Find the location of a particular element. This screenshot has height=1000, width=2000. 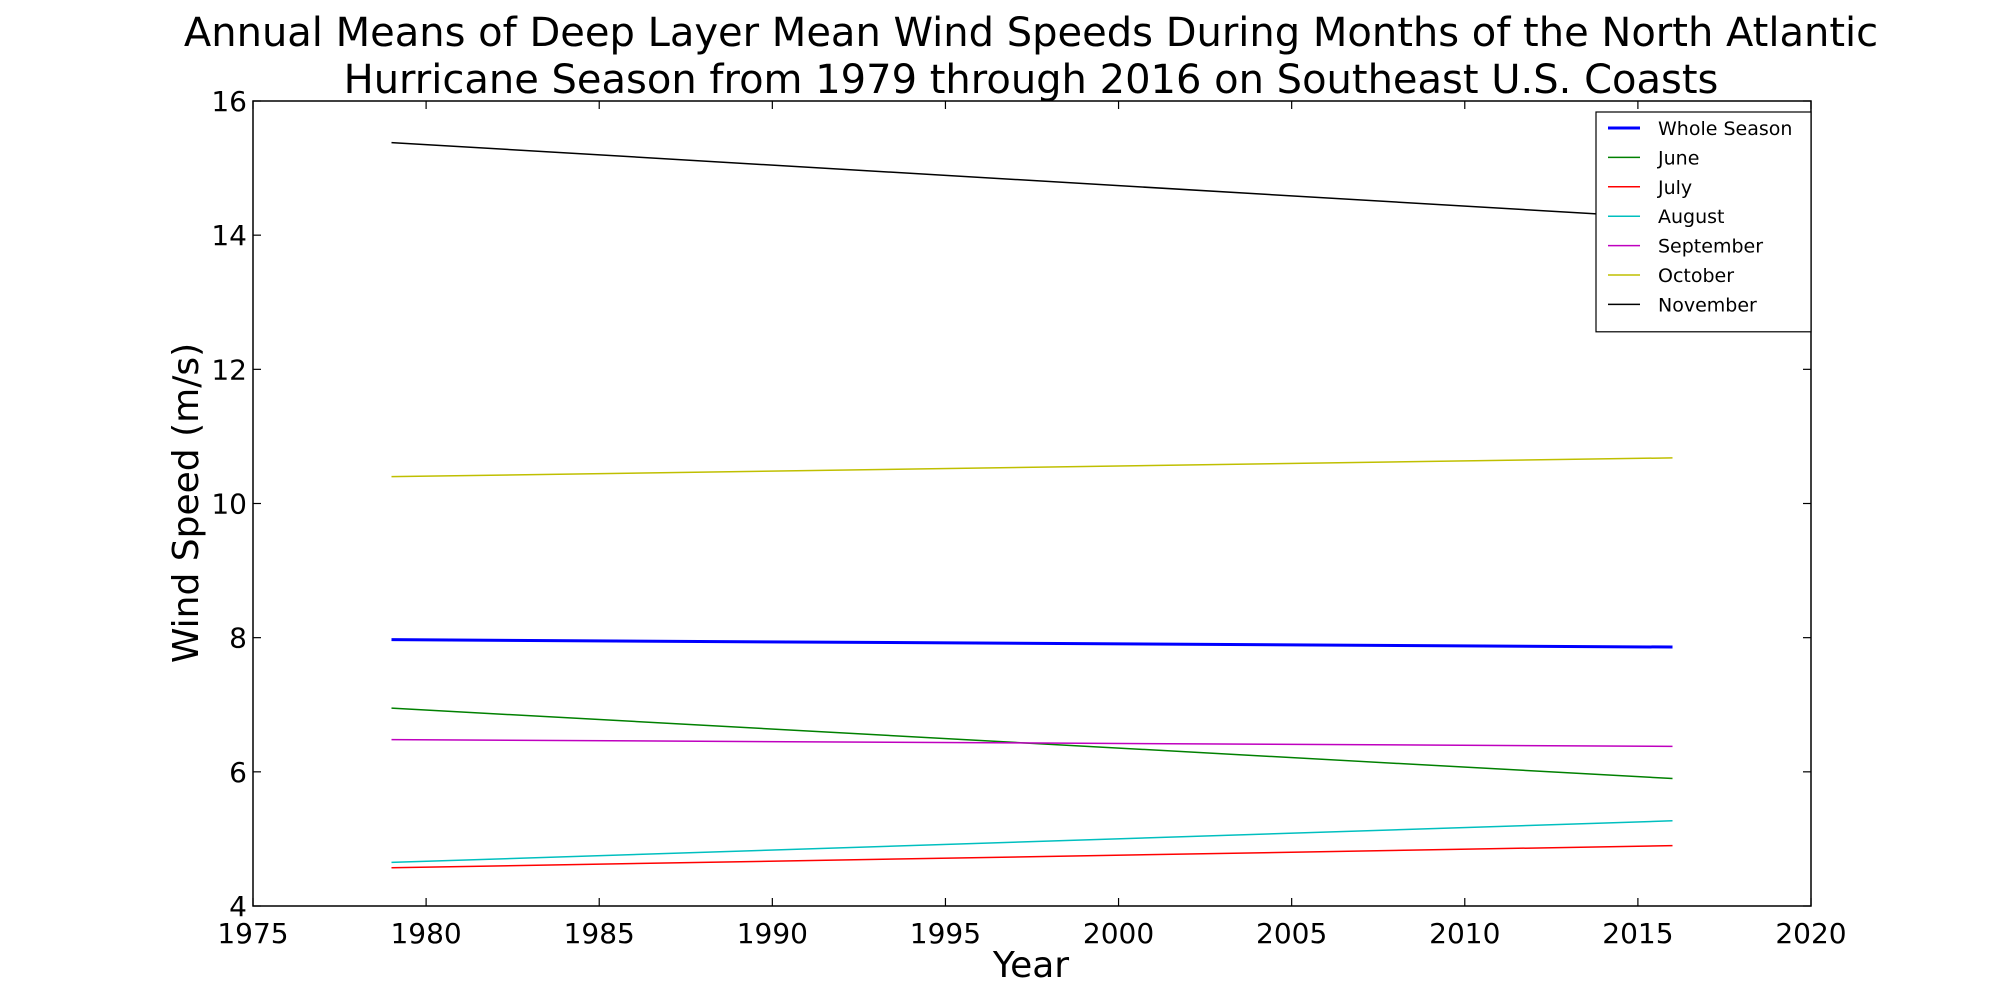

x-axis-label: Year is located at coordinates (1030, 965).